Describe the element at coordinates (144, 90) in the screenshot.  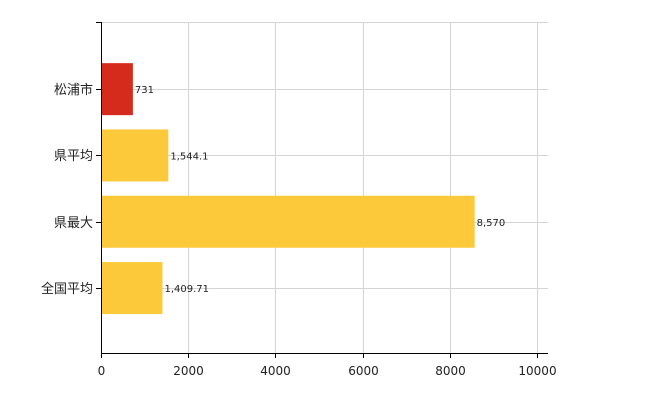
I see `data-label: 731` at that location.